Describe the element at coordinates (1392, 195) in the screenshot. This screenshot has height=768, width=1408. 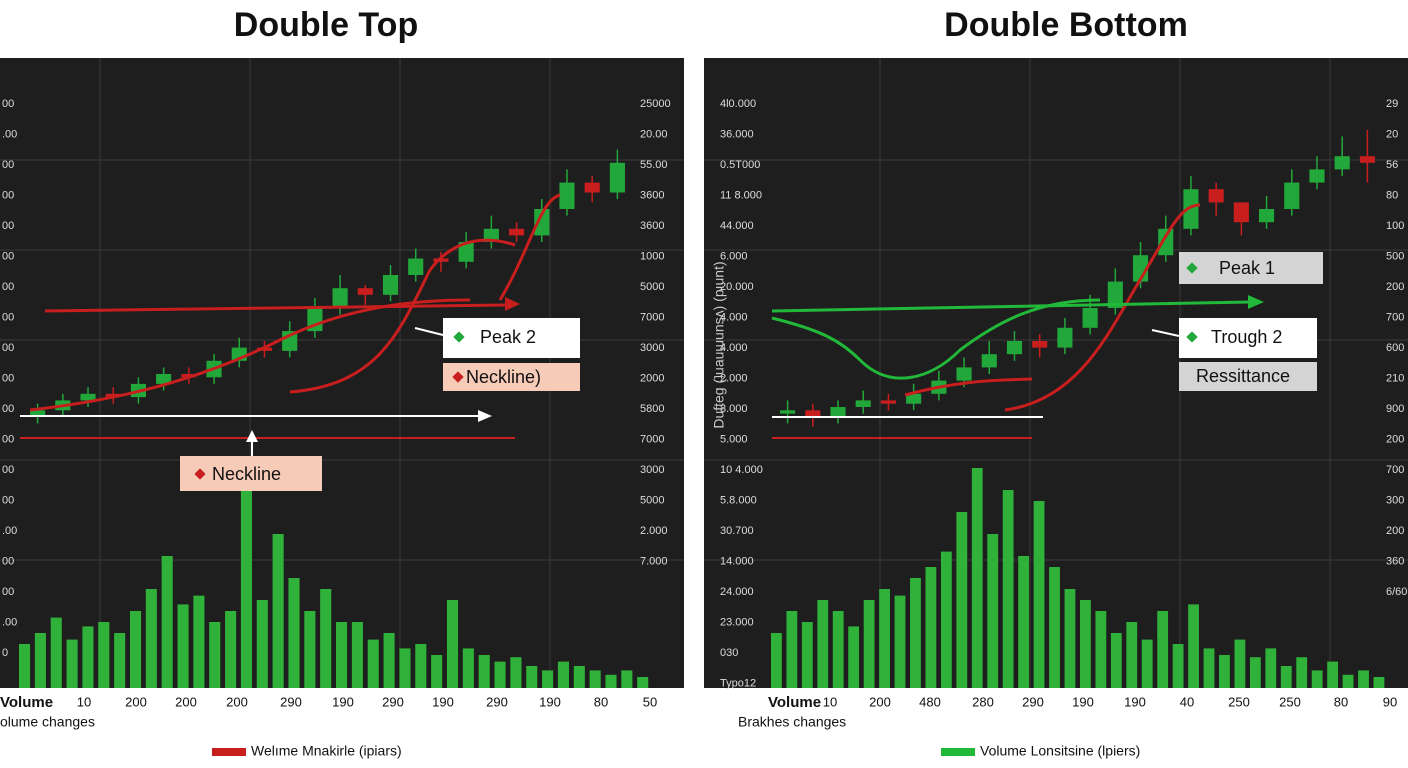
I see `axis-label: 80` at that location.